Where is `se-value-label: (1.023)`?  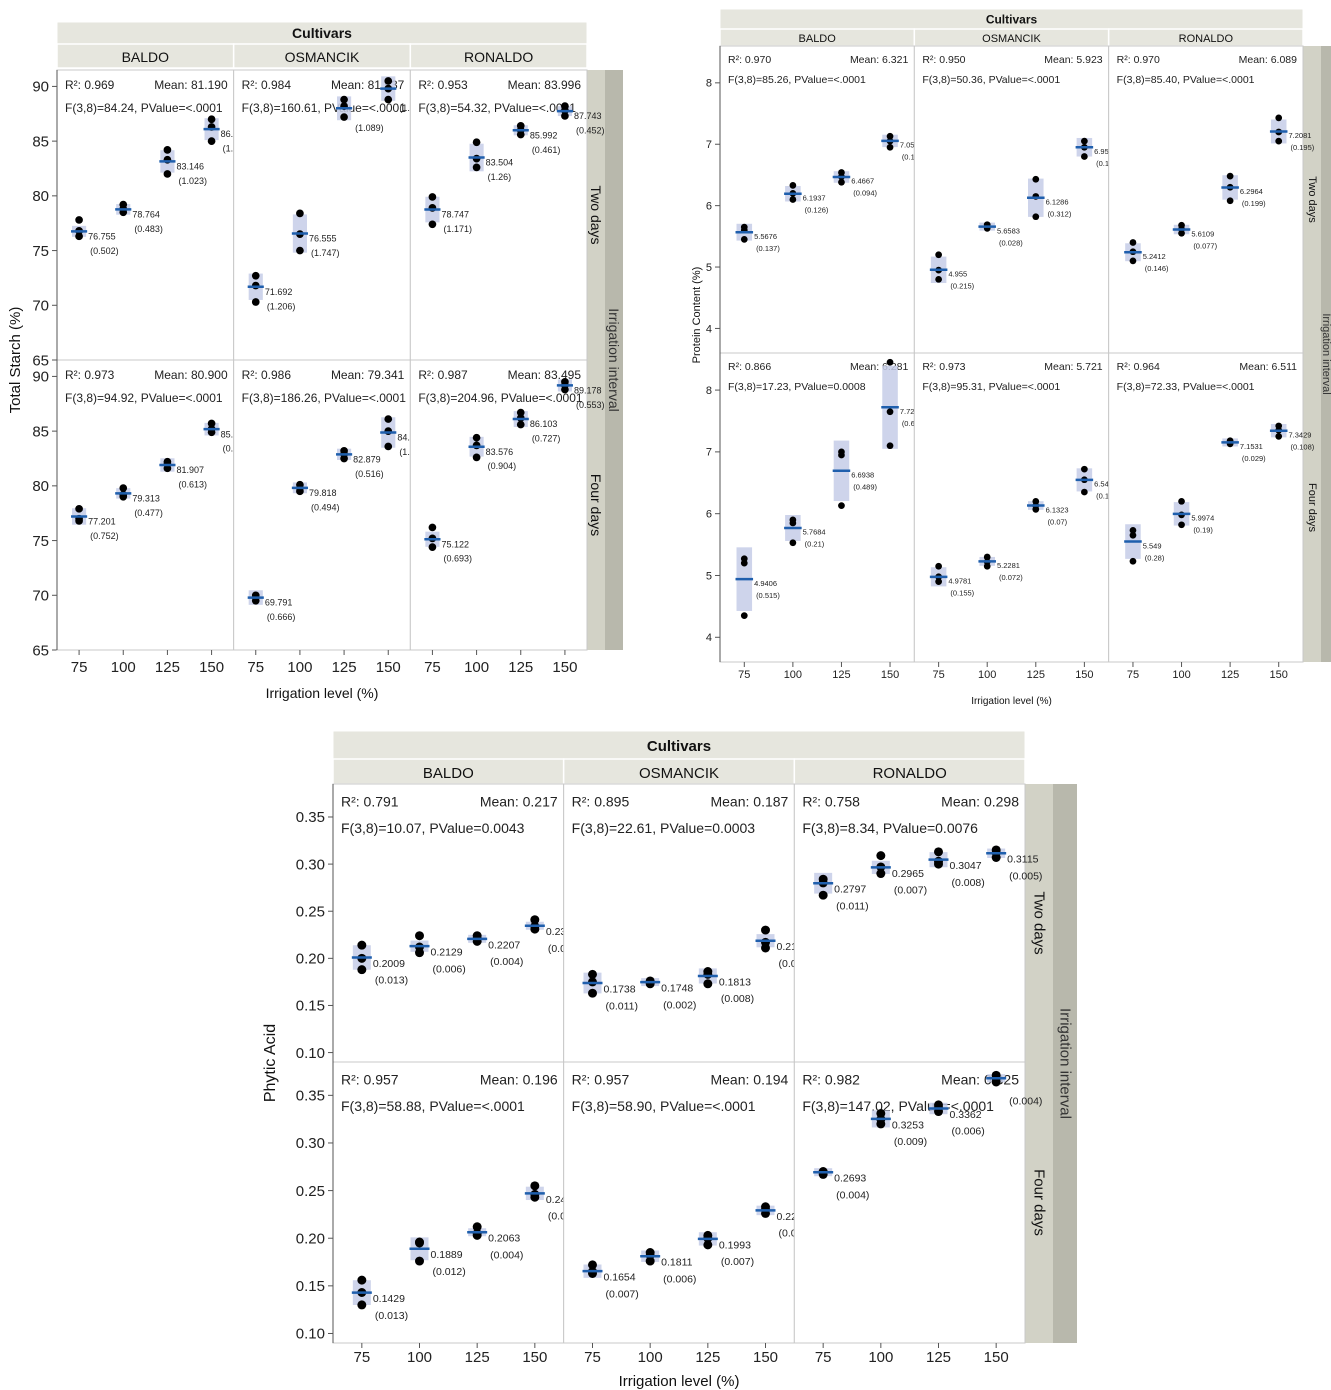
se-value-label: (1.023) is located at coordinates (192, 181).